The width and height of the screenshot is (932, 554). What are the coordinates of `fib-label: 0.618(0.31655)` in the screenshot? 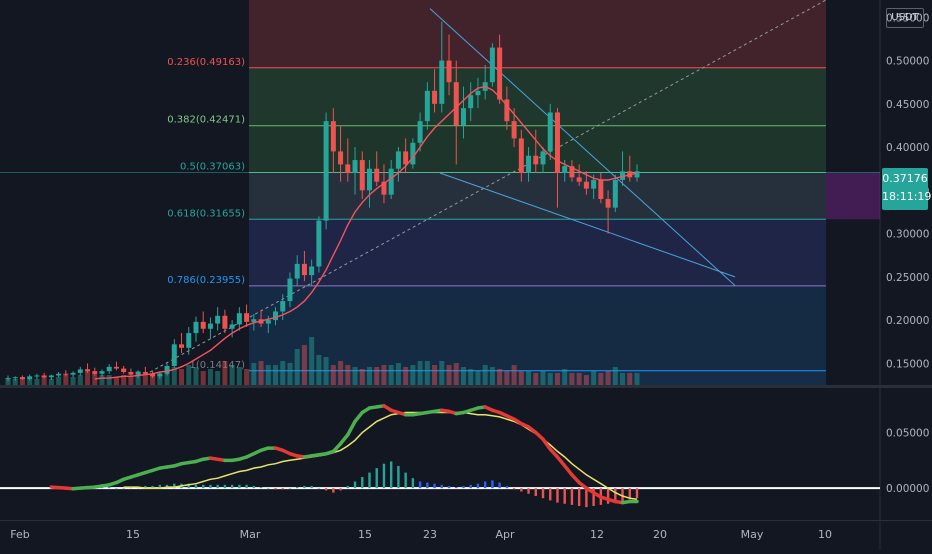 It's located at (206, 213).